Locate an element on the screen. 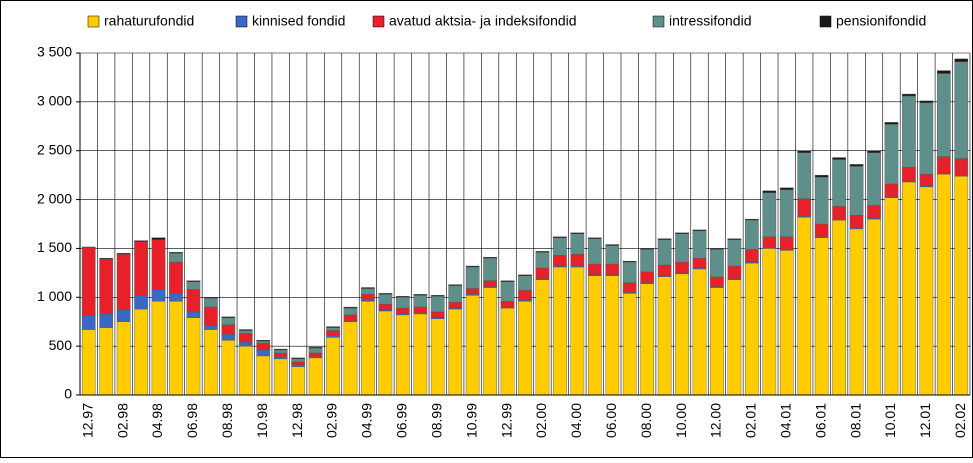 This screenshot has height=463, width=973. x-tick-label: 10.01 is located at coordinates (890, 420).